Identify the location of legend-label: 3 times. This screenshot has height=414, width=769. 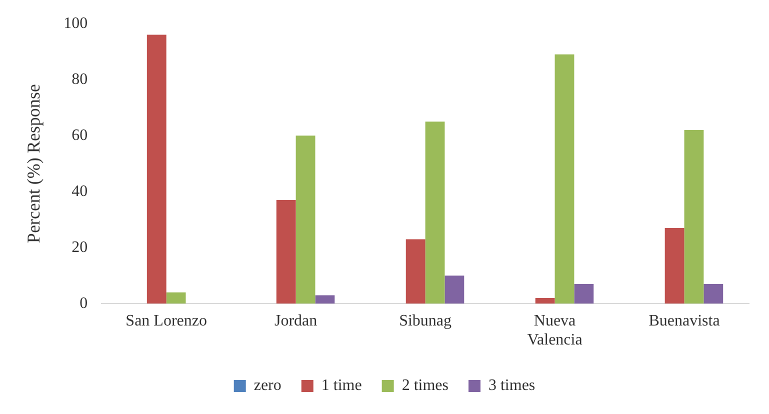
(512, 385).